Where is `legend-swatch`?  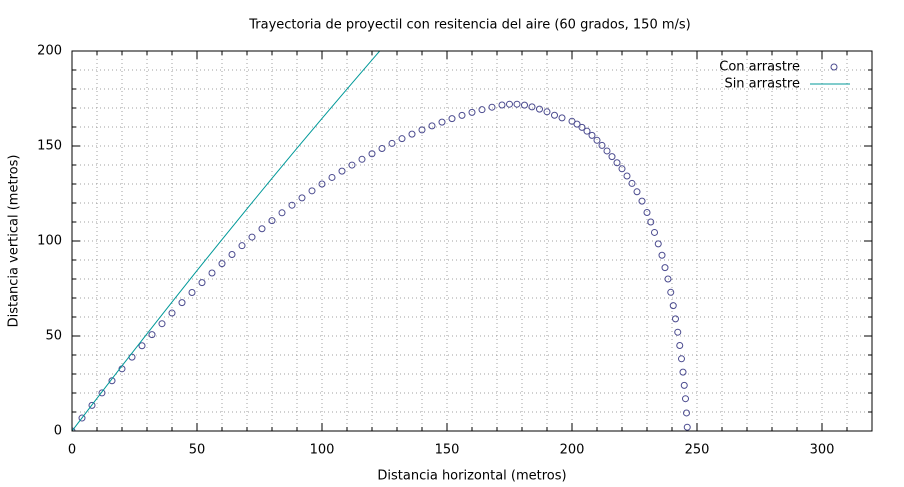 legend-swatch is located at coordinates (834, 67).